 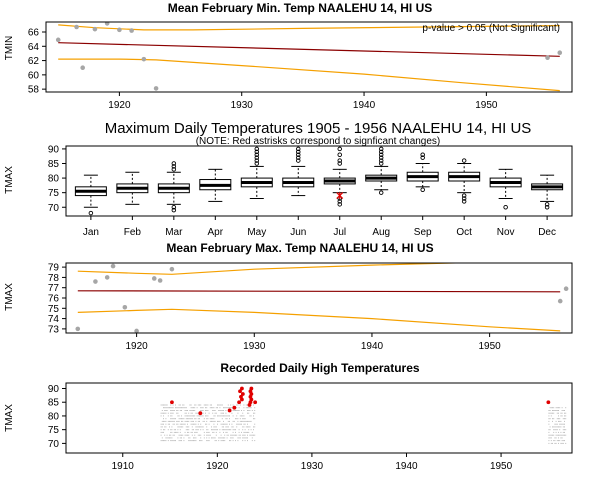 I want to click on panel1-ytick-label: 60, so click(x=34, y=75).